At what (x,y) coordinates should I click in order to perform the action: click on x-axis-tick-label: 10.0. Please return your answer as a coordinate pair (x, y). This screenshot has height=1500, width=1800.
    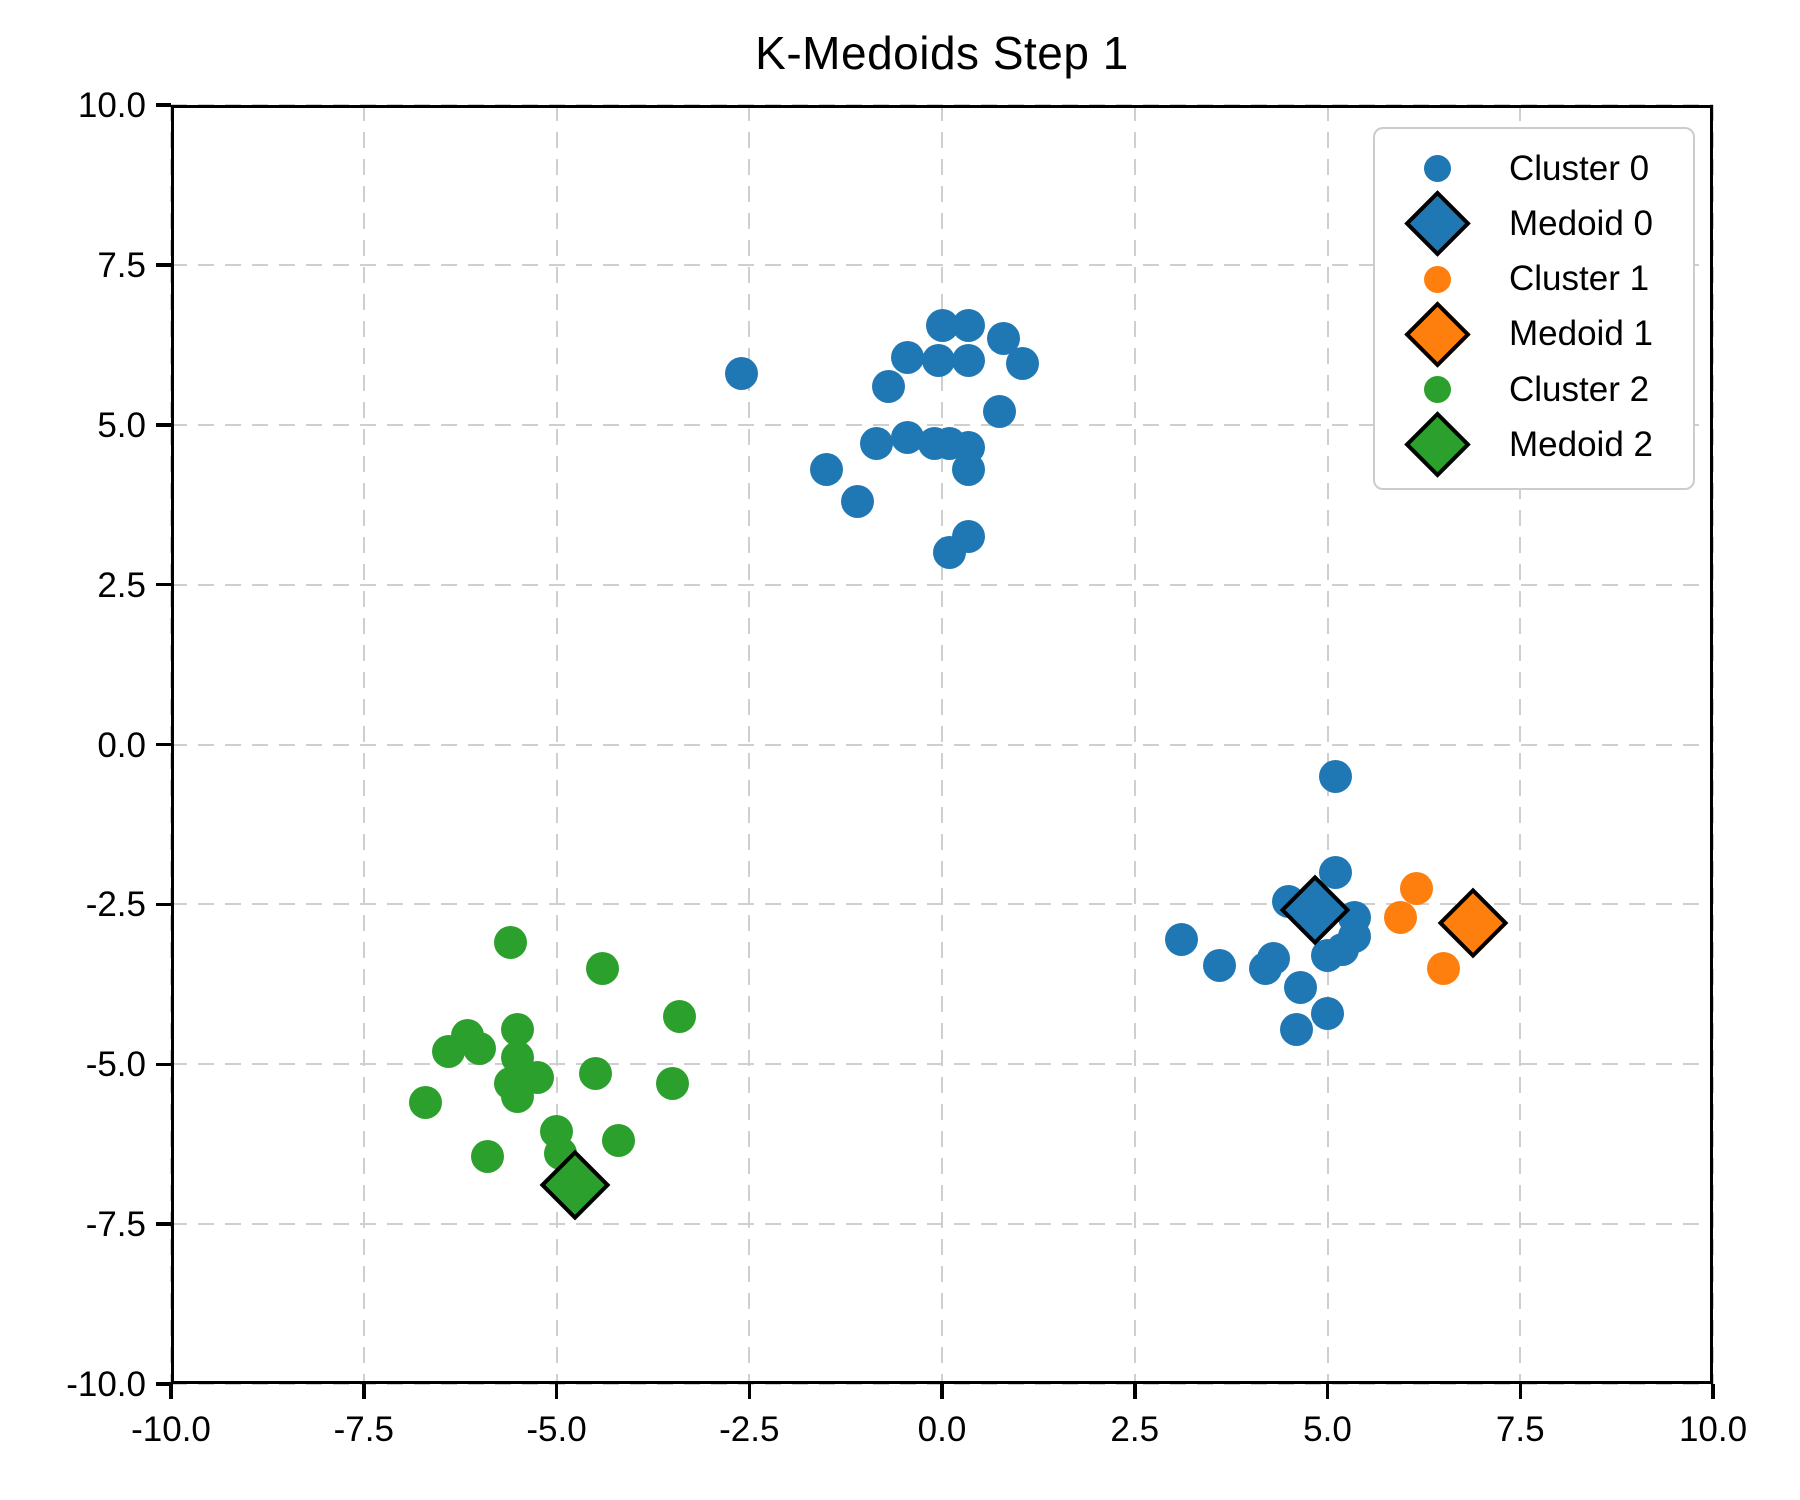
    Looking at the image, I should click on (1713, 1429).